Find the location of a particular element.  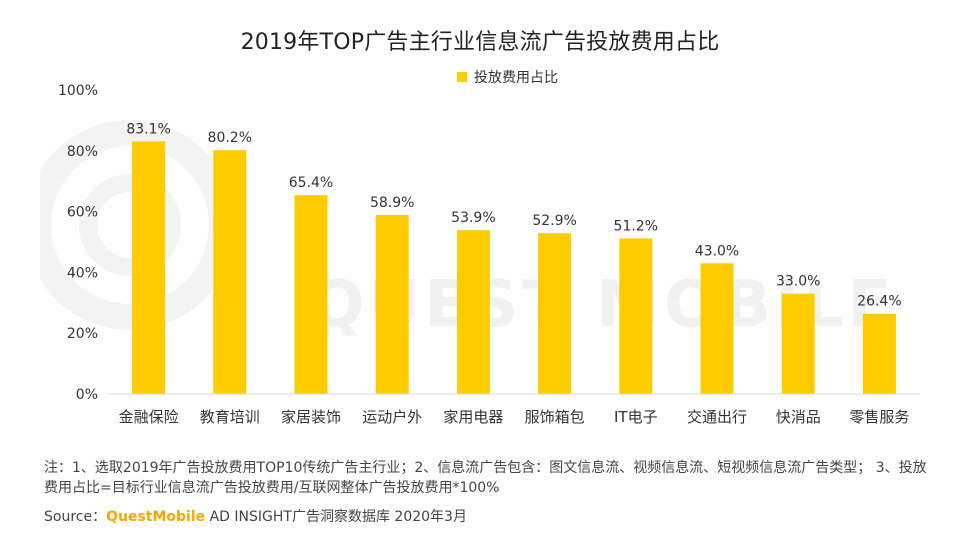

data-label: 53.9% is located at coordinates (473, 218).